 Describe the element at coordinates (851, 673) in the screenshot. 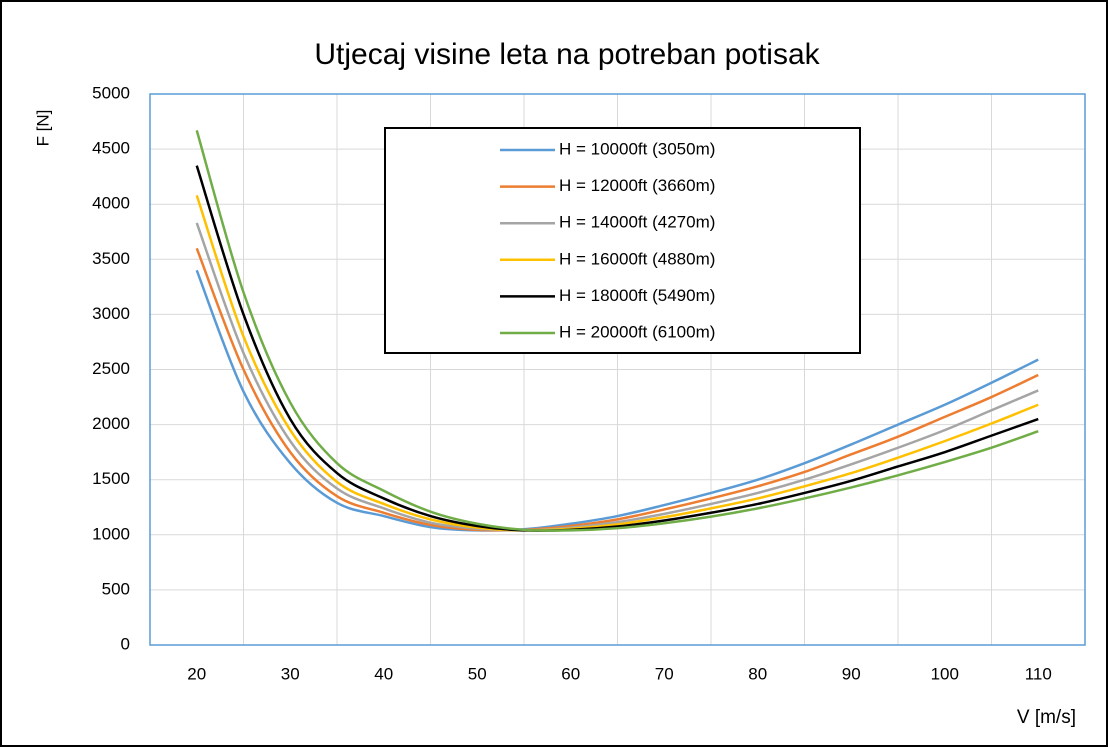

I see `x-tick-label: 90` at that location.